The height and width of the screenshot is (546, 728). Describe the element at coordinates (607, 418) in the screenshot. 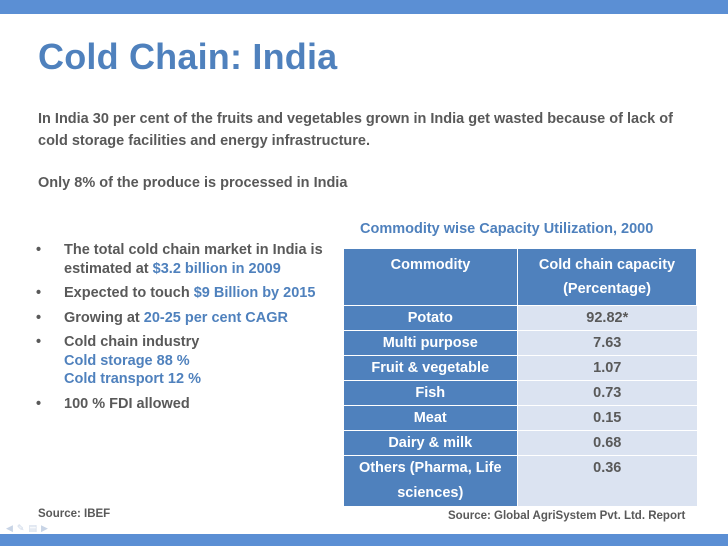

I see `capacity-cell: 0.15` at that location.